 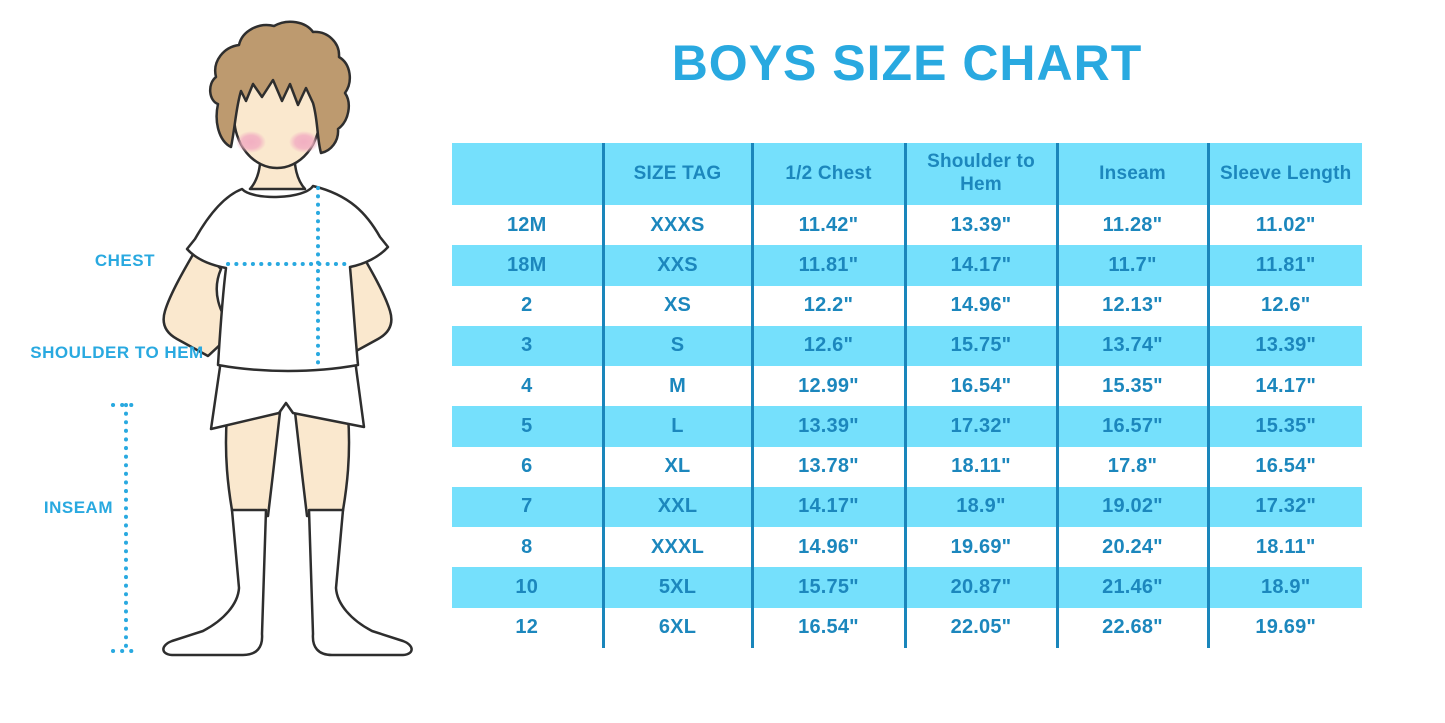 What do you see at coordinates (1284, 174) in the screenshot?
I see `header-cell-sleeve-length: Sleeve Length` at bounding box center [1284, 174].